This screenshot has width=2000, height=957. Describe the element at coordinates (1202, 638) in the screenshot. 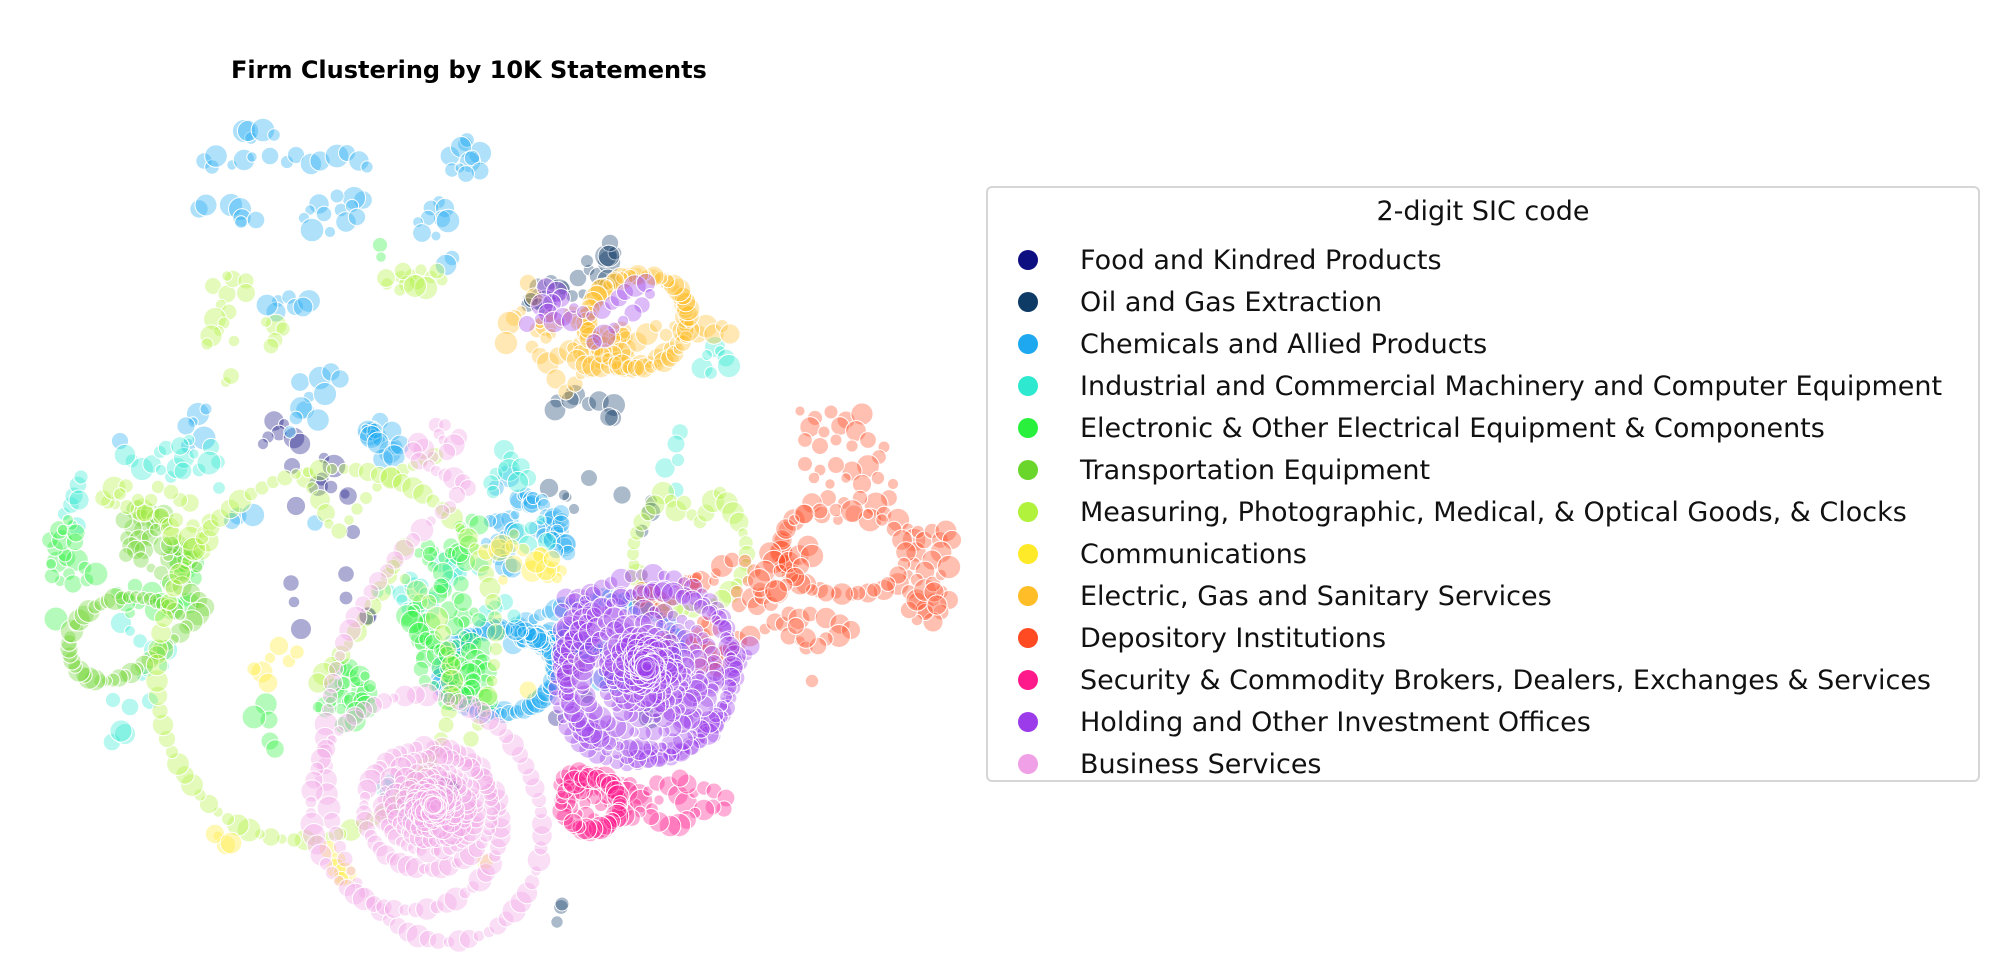

I see `legend-entry: Depository Institutions` at that location.